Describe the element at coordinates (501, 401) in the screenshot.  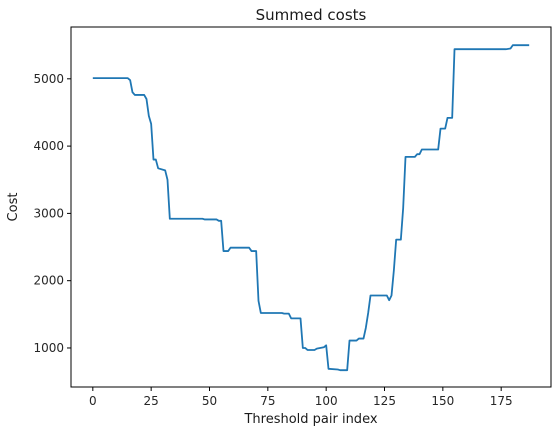
I see `x-tick-label: 175` at that location.